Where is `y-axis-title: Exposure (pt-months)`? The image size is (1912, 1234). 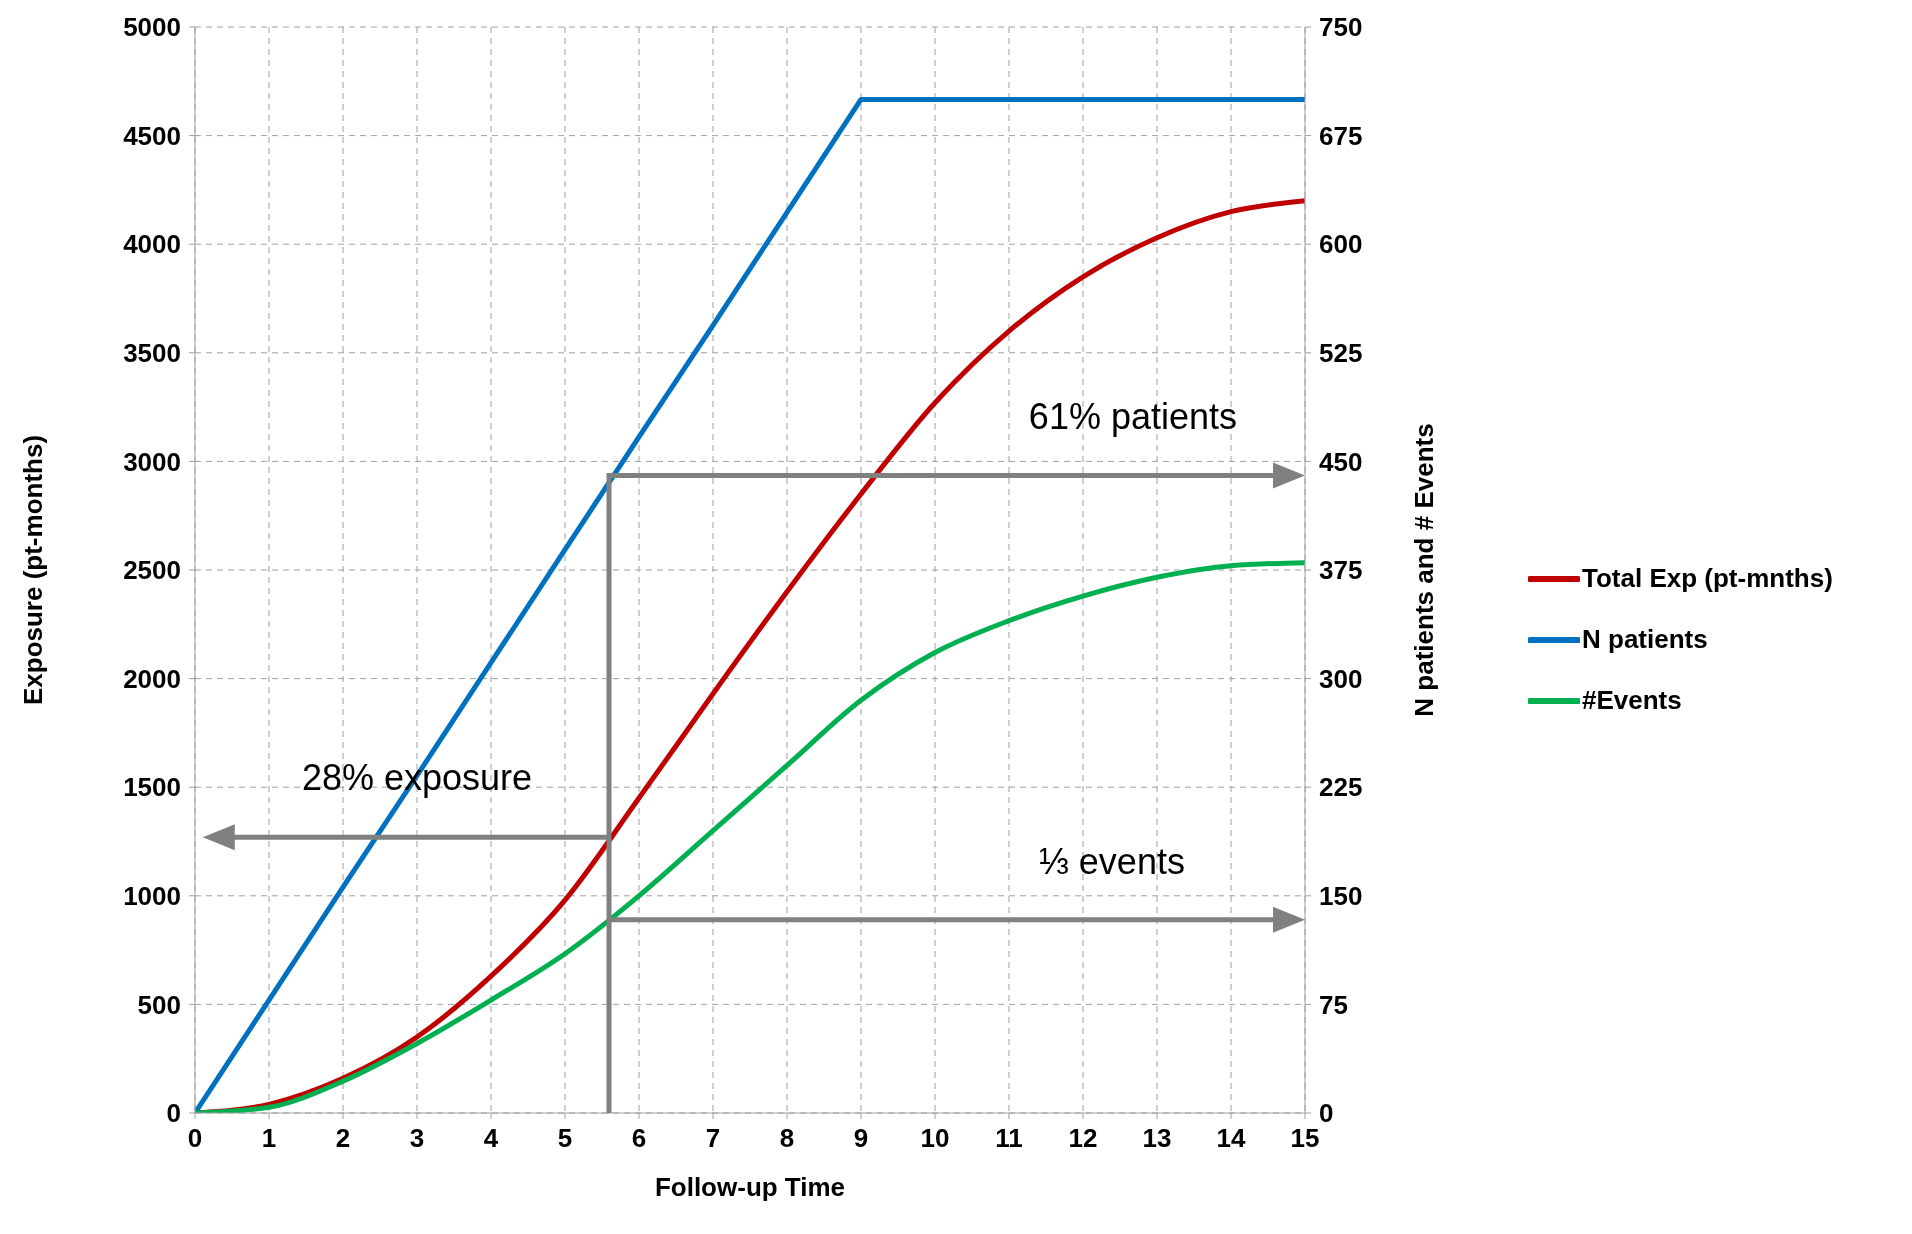
y-axis-title: Exposure (pt-months) is located at coordinates (33, 570).